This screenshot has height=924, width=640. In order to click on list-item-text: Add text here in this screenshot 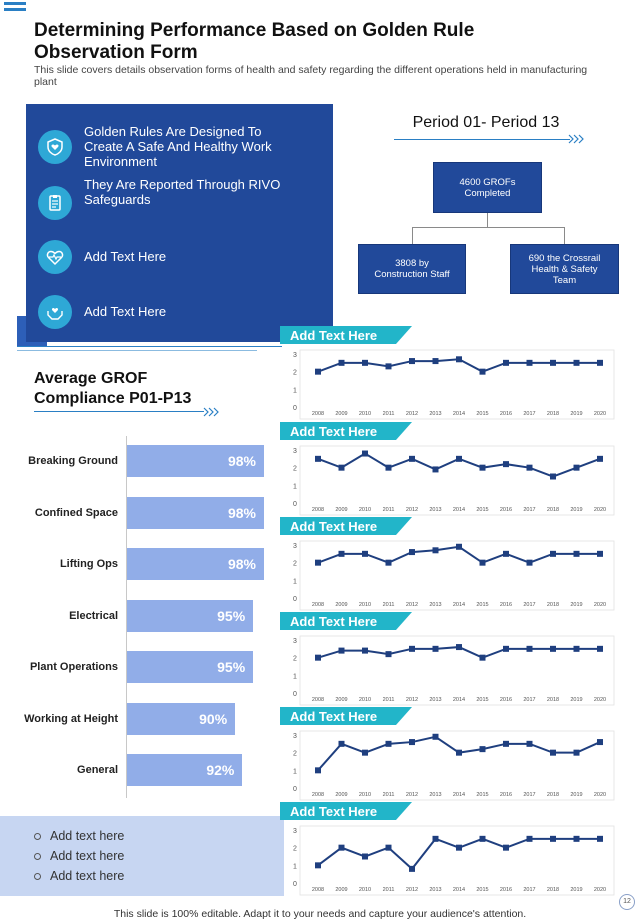, I will do `click(87, 836)`.